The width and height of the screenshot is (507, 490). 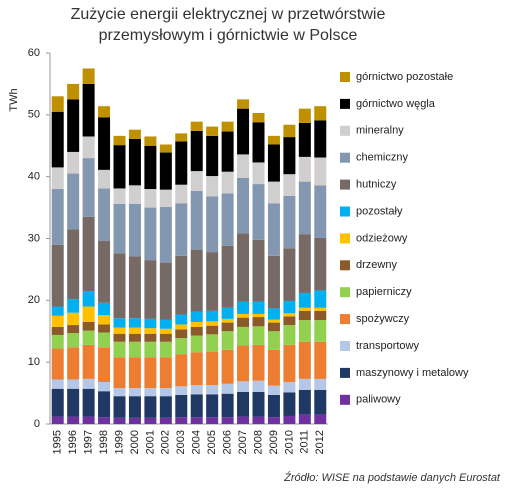 What do you see at coordinates (166, 442) in the screenshot?
I see `x-tick-label: 2002` at bounding box center [166, 442].